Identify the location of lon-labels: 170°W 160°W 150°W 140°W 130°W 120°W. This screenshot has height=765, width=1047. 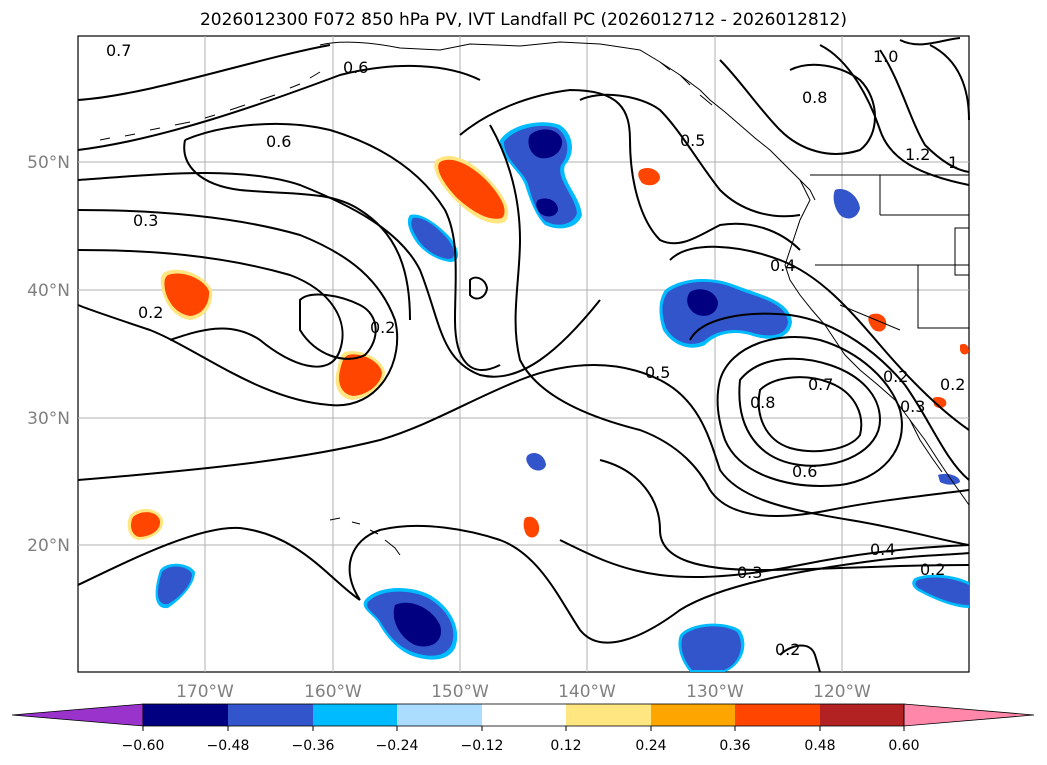
(523, 692).